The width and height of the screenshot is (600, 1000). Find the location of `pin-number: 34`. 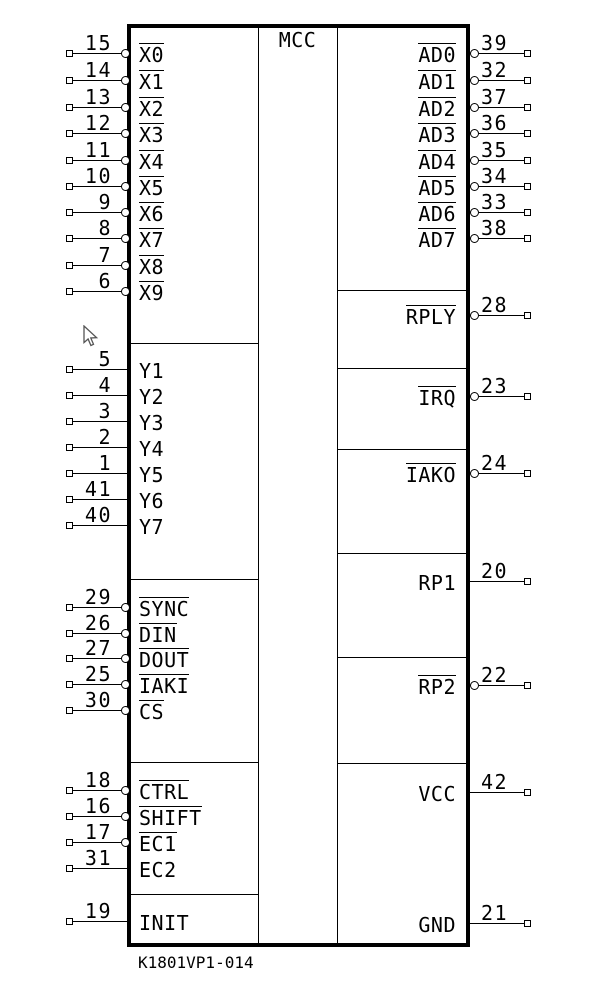

pin-number: 34 is located at coordinates (495, 176).